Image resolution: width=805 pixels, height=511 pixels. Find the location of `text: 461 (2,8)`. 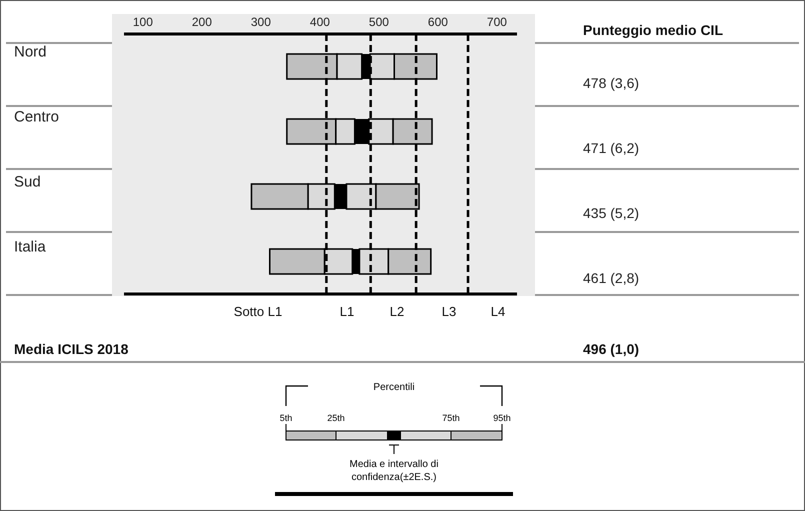

text: 461 (2,8) is located at coordinates (611, 278).